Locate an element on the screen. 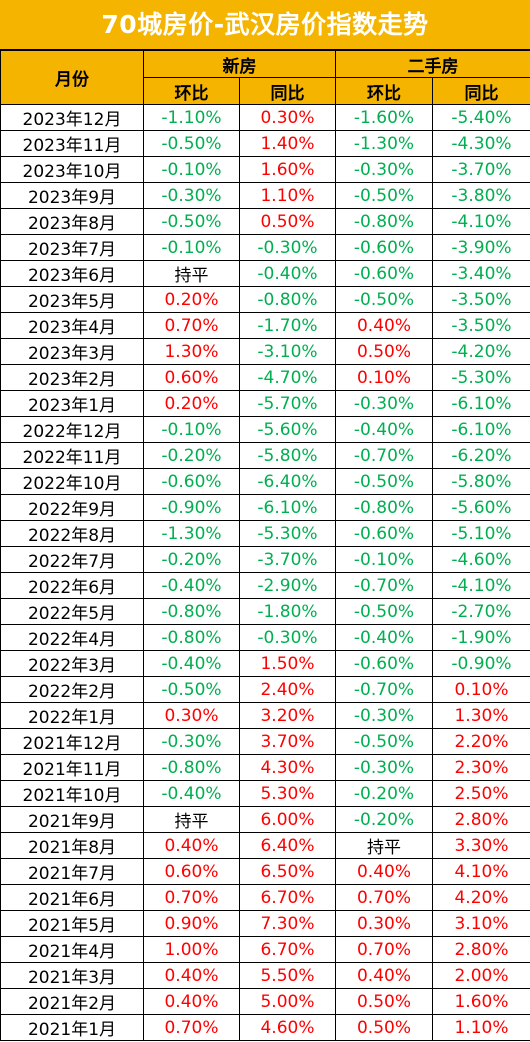 This screenshot has width=530, height=1042. new-yoy-cell: -3.70% is located at coordinates (287, 559).